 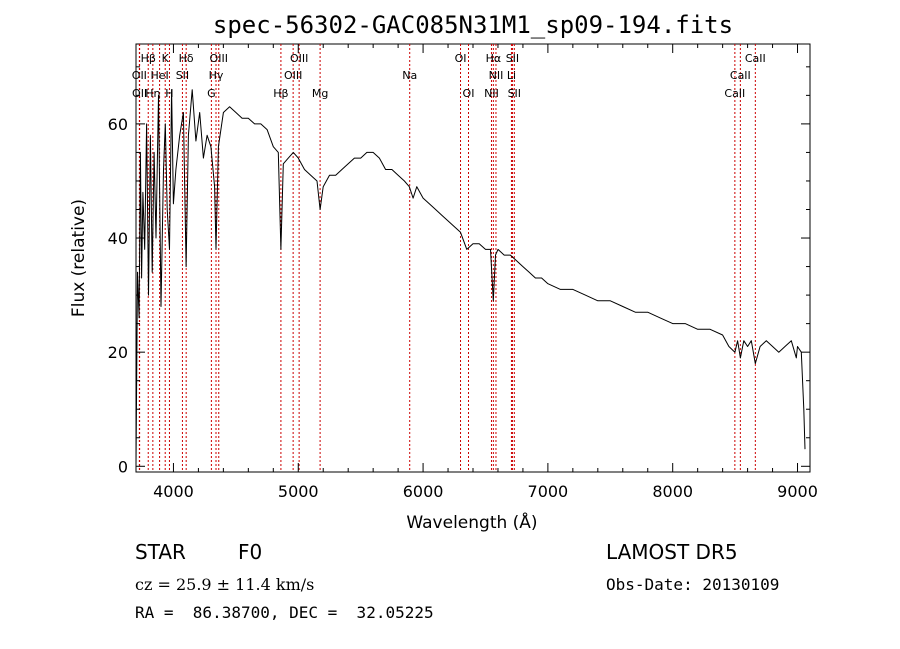 What do you see at coordinates (672, 552) in the screenshot?
I see `survey-label: LAMOST DR5` at bounding box center [672, 552].